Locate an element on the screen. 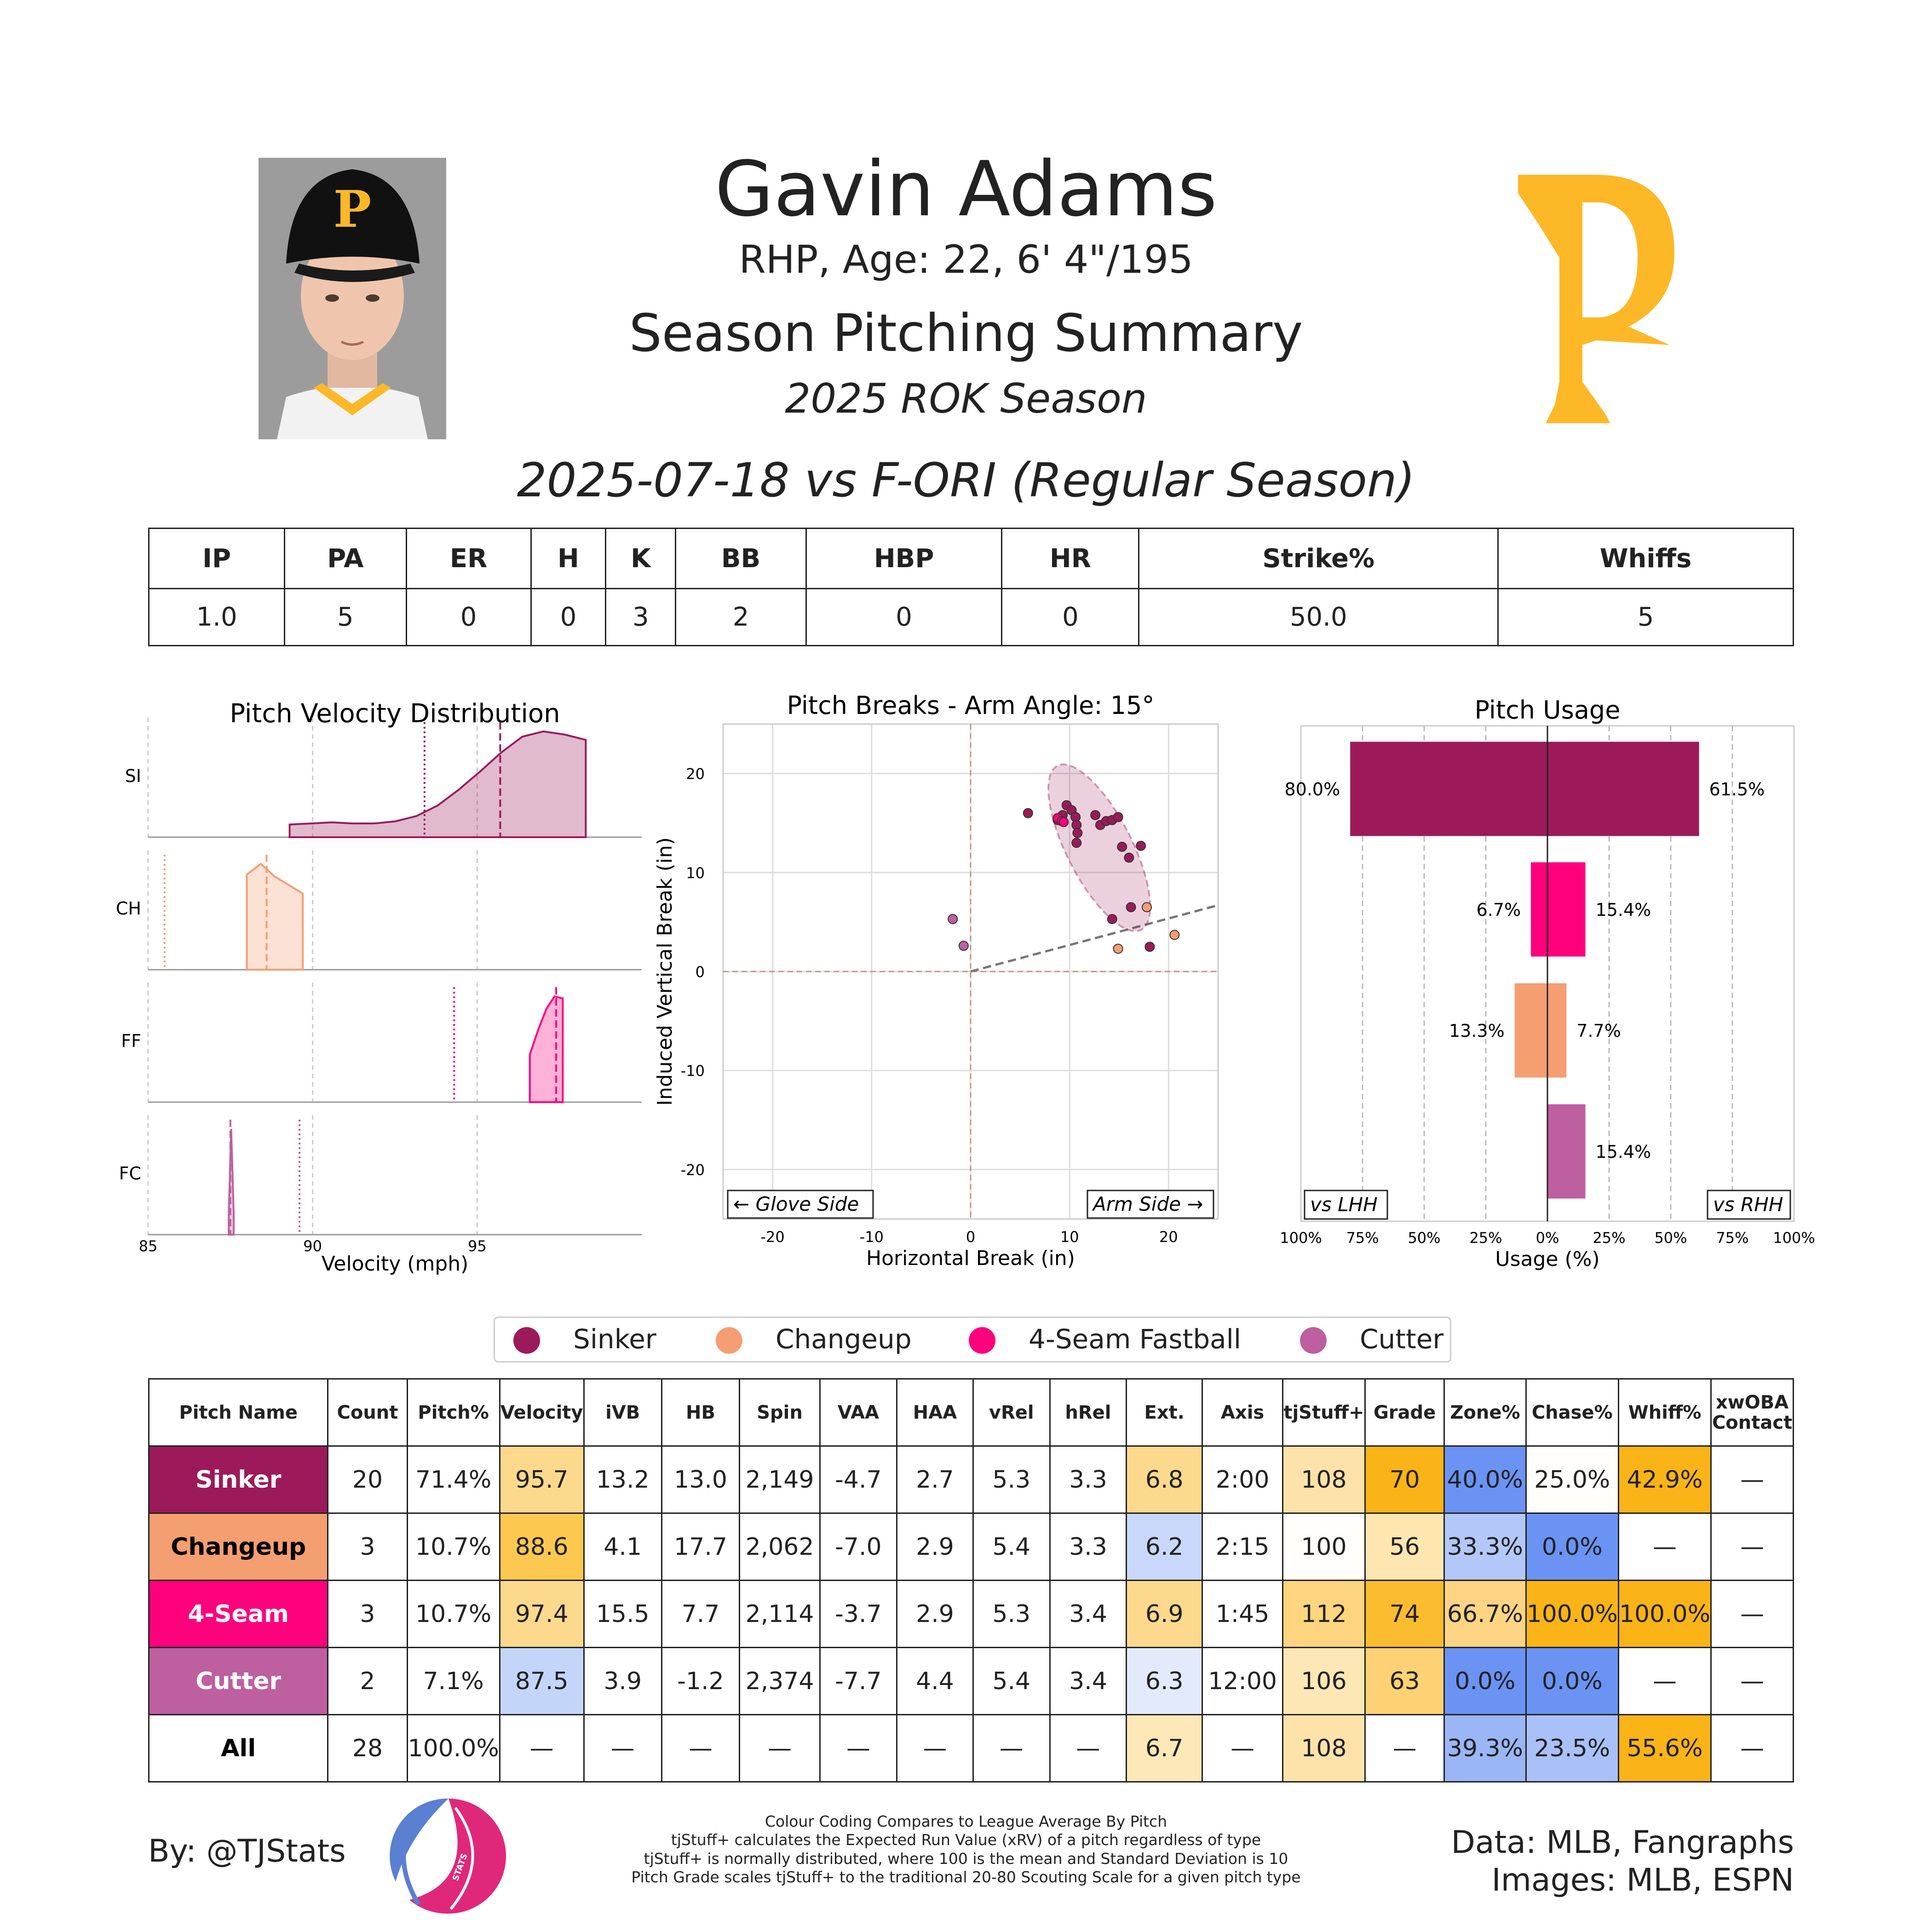 The image size is (1932, 1932). arm-side-box is located at coordinates (1150, 1204).